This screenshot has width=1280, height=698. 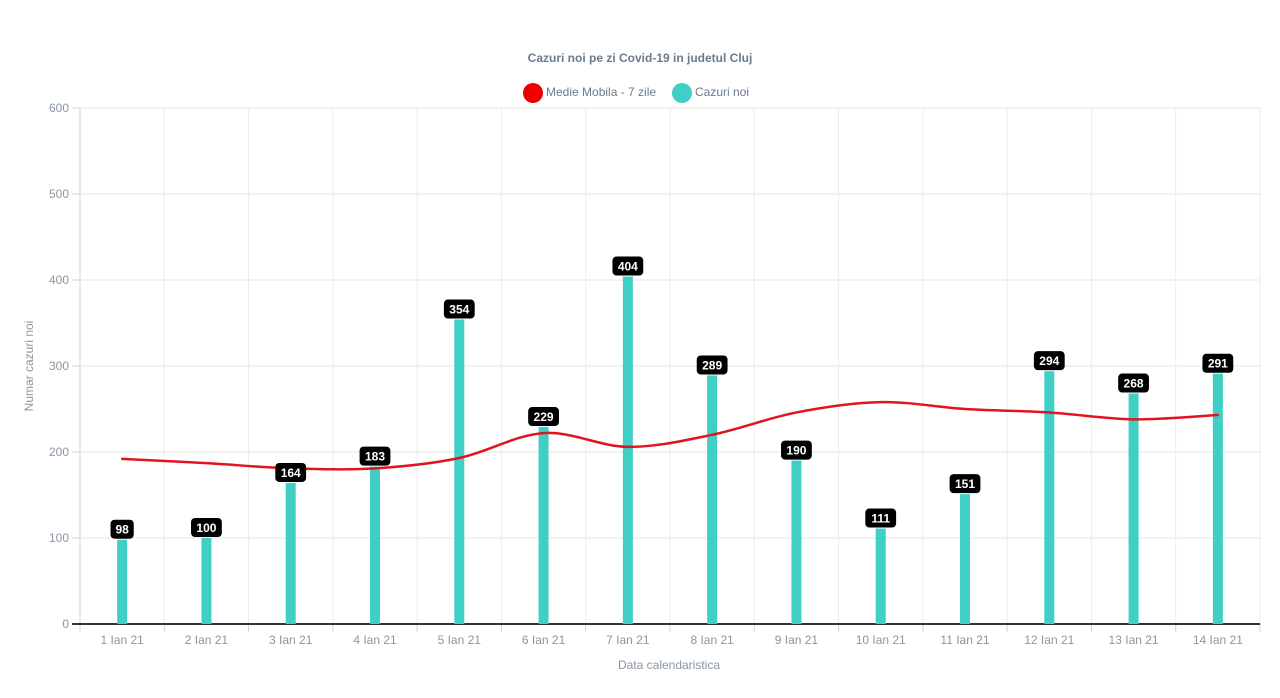 I want to click on x-tick-label: 5 Ian 21, so click(x=460, y=640).